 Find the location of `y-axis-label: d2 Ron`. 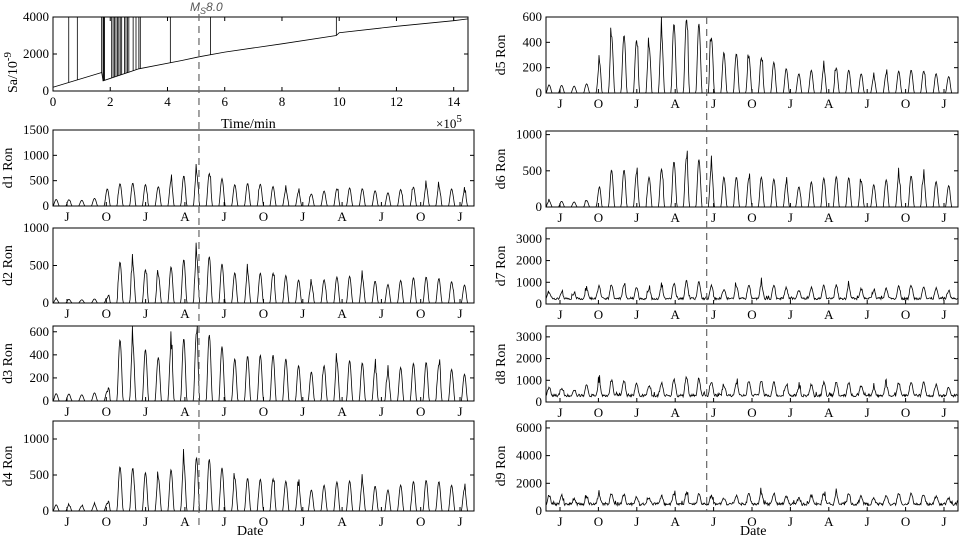

y-axis-label: d2 Ron is located at coordinates (8, 265).